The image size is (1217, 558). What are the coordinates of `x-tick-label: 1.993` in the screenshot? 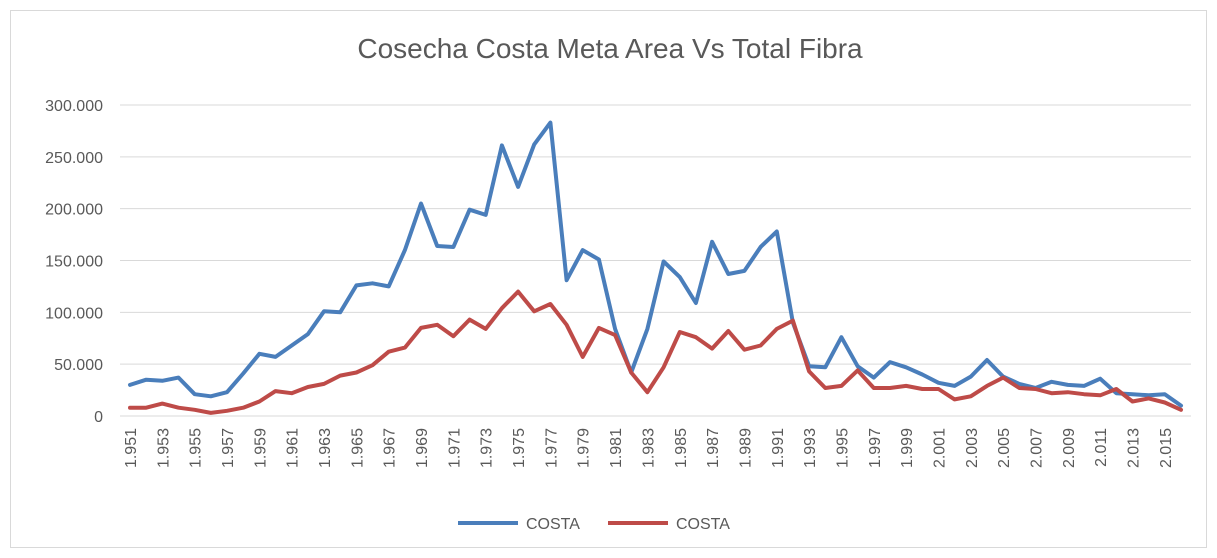 It's located at (810, 448).